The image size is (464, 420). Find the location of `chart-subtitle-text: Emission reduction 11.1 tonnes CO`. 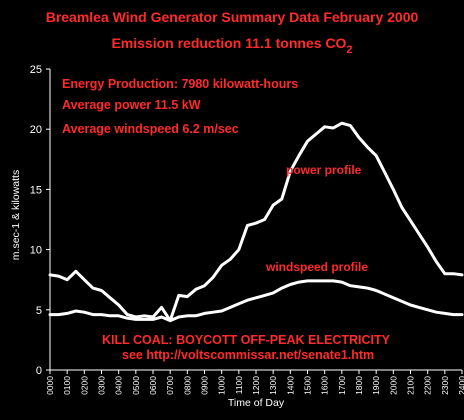

chart-subtitle-text: Emission reduction 11.1 tonnes CO is located at coordinates (228, 43).